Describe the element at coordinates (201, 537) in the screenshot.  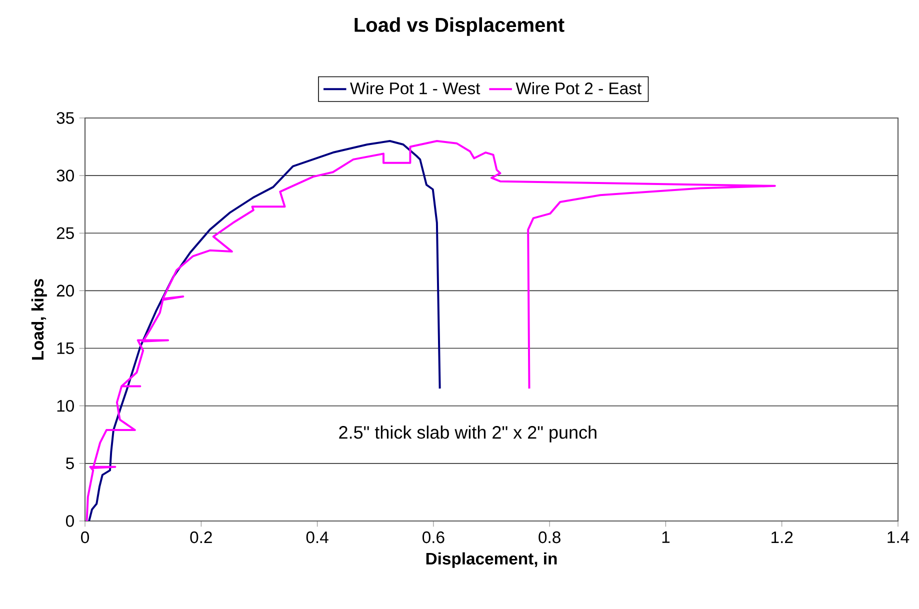
I see `x-tick-label: 0.2` at that location.